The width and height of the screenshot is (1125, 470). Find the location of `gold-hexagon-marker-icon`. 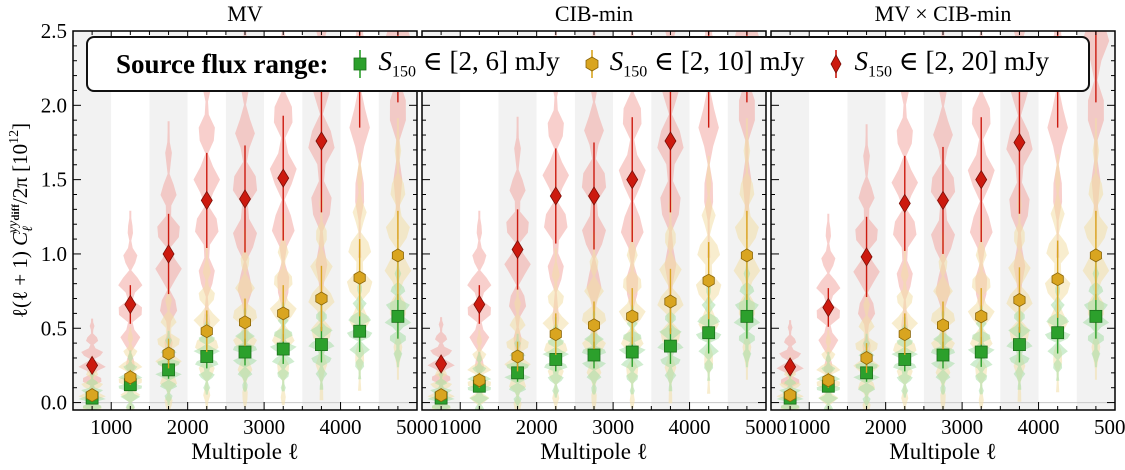

gold-hexagon-marker-icon is located at coordinates (592, 63).